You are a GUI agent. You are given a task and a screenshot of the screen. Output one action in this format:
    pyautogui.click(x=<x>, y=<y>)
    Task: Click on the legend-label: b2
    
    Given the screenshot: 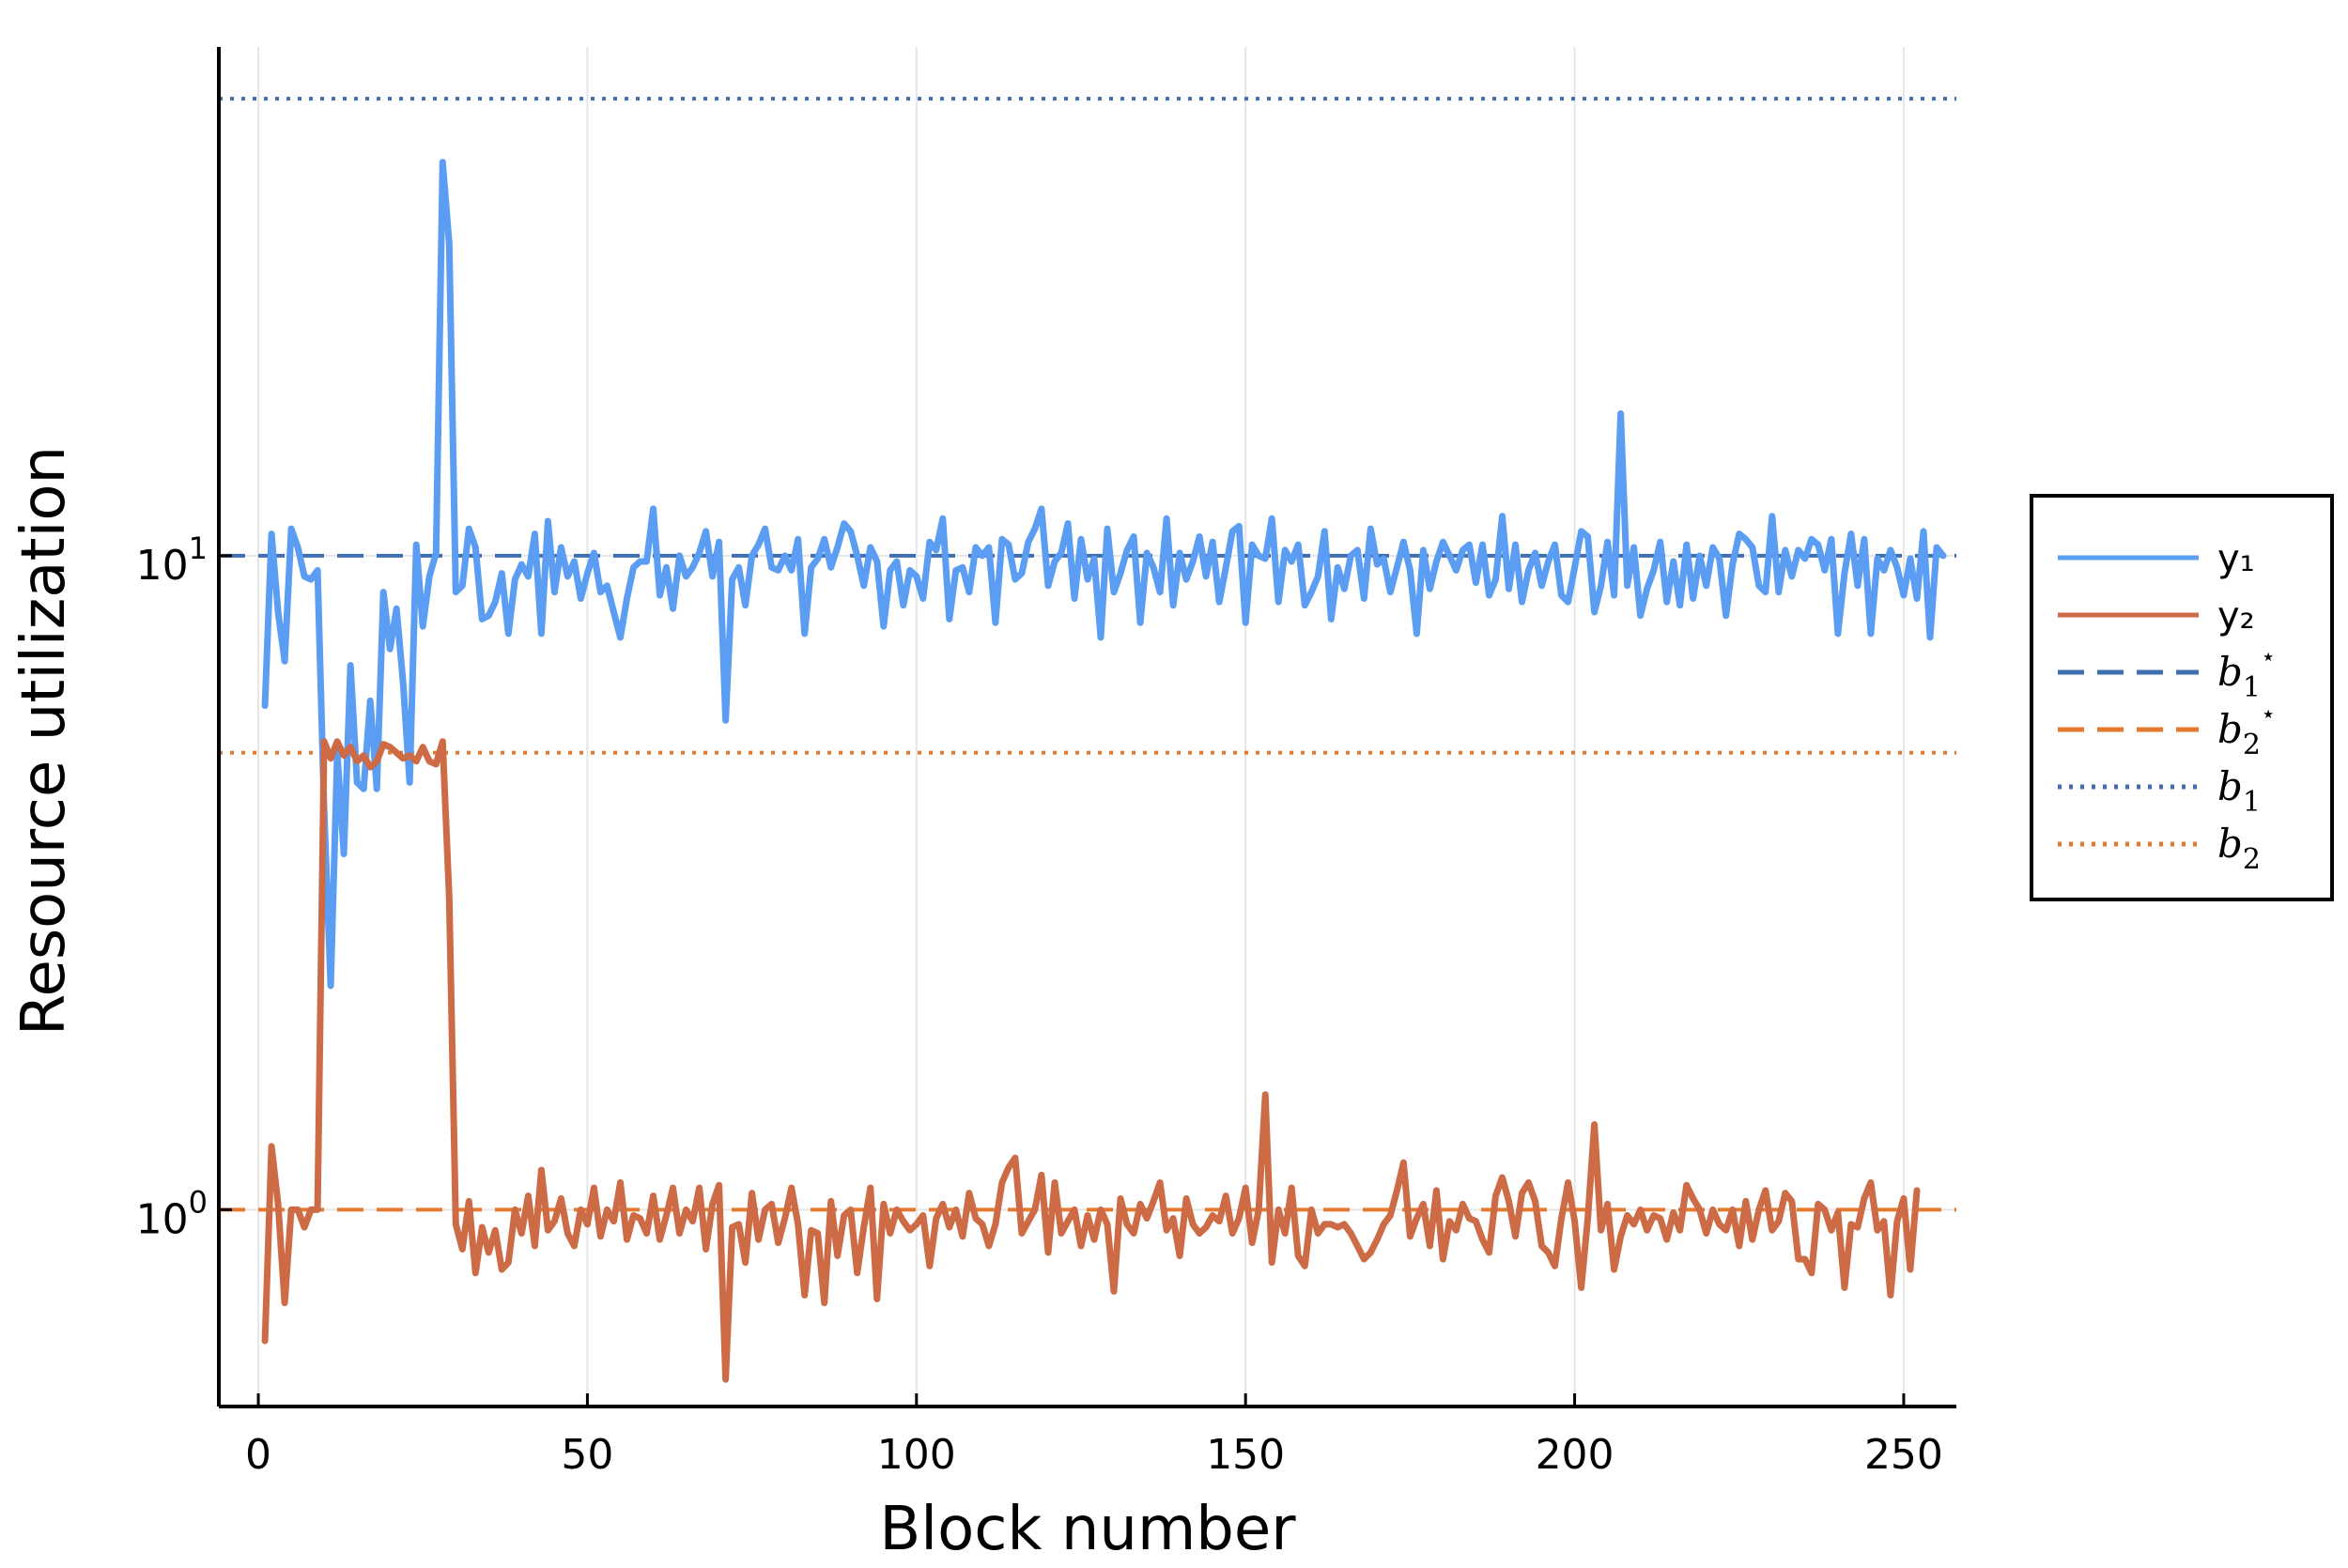 What is the action you would take?
    pyautogui.click(x=2239, y=849)
    